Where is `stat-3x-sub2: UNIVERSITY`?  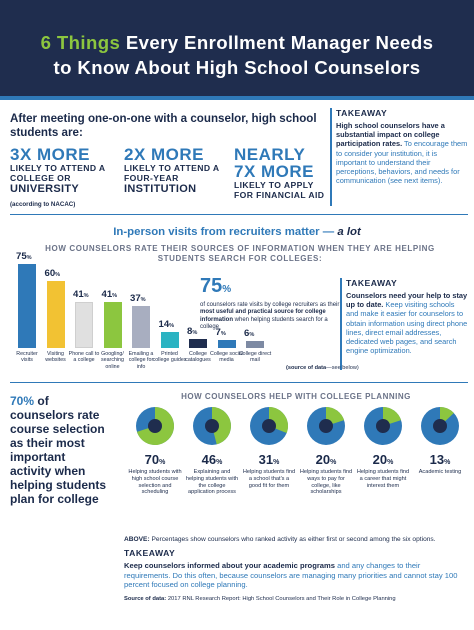
stat-3x-sub2: UNIVERSITY is located at coordinates (45, 189).